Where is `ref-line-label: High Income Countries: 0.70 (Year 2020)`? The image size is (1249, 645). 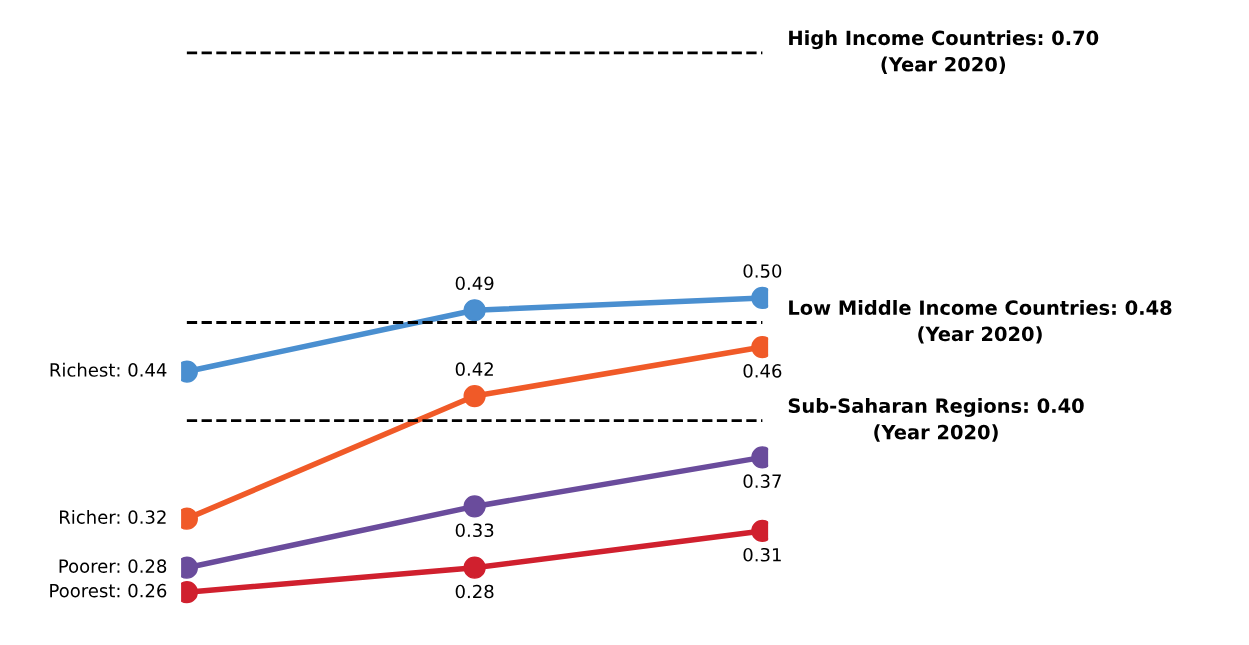 ref-line-label: High Income Countries: 0.70 (Year 2020) is located at coordinates (944, 52).